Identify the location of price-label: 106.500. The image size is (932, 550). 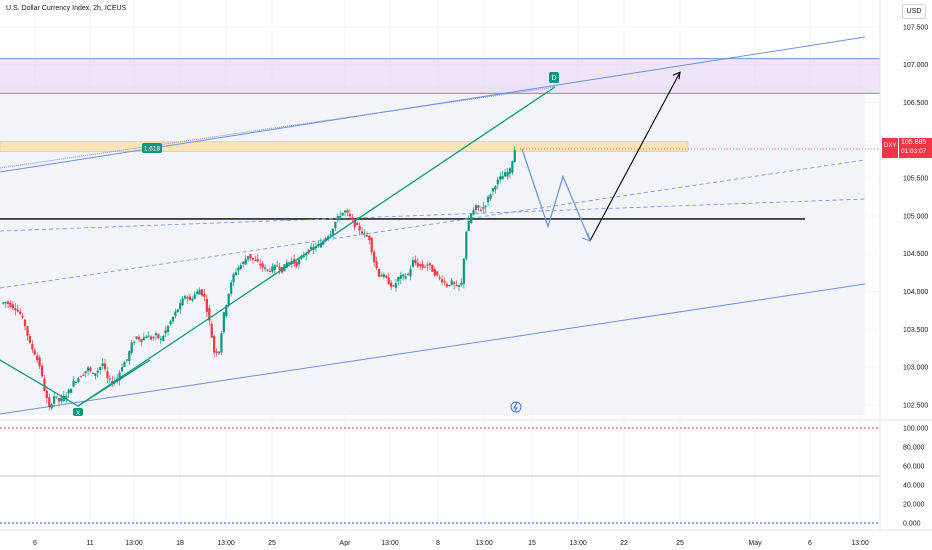
(915, 103).